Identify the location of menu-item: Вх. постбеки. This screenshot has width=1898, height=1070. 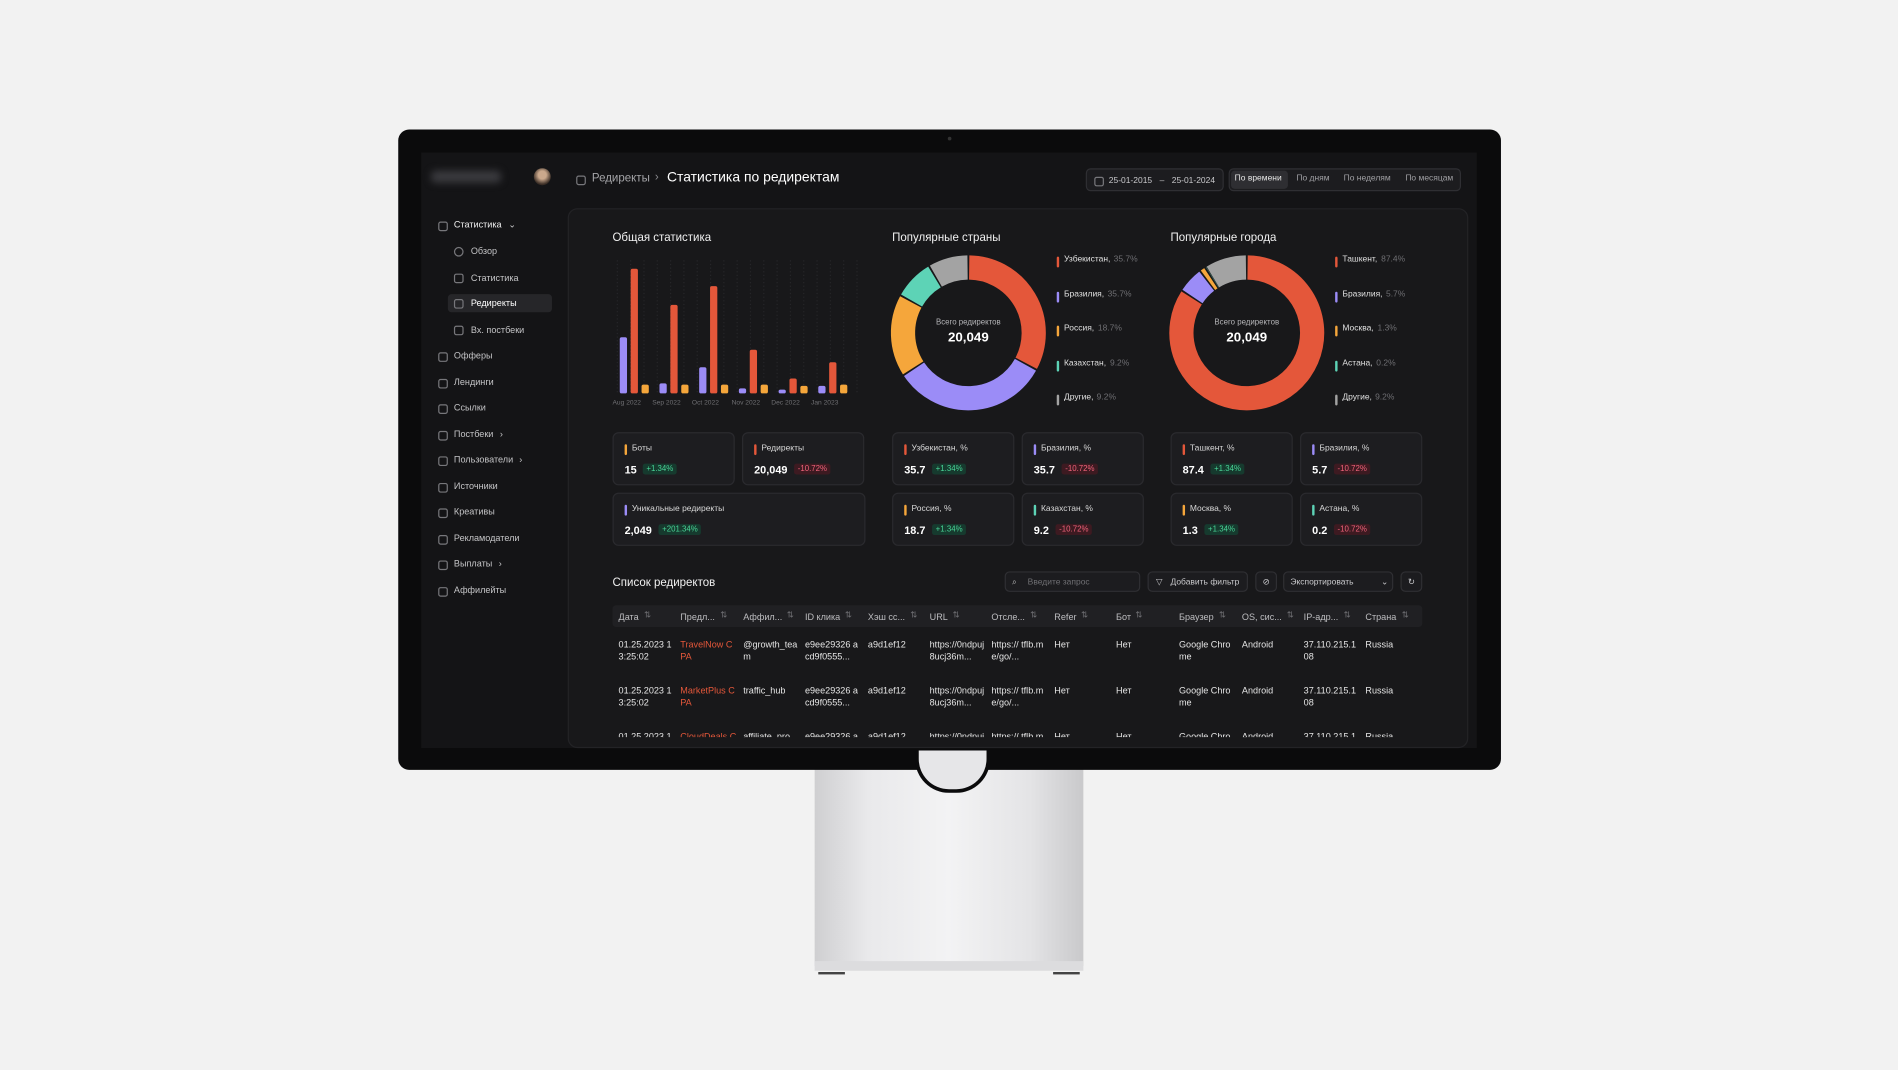
(497, 330).